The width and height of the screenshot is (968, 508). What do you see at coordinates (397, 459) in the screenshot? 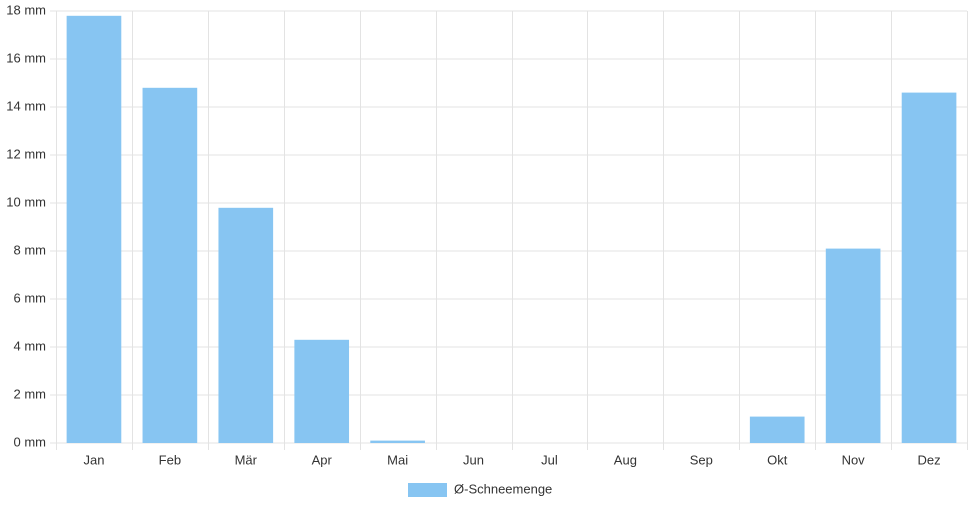
I see `x-tick-label: Mai` at bounding box center [397, 459].